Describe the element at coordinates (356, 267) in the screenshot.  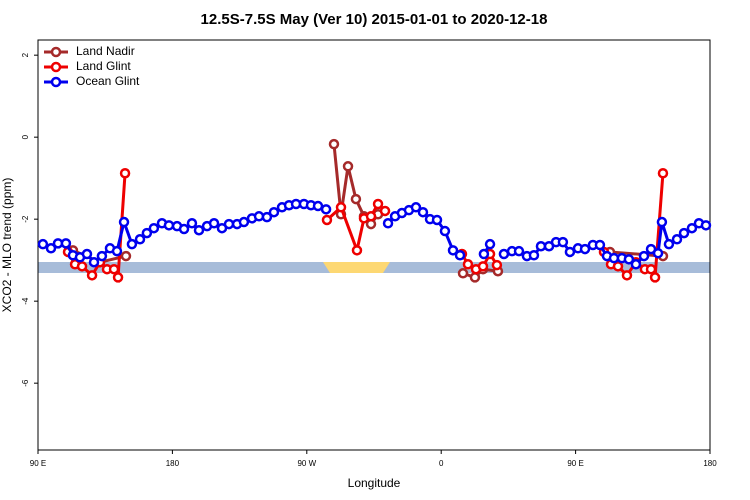
I see `land-strip` at that location.